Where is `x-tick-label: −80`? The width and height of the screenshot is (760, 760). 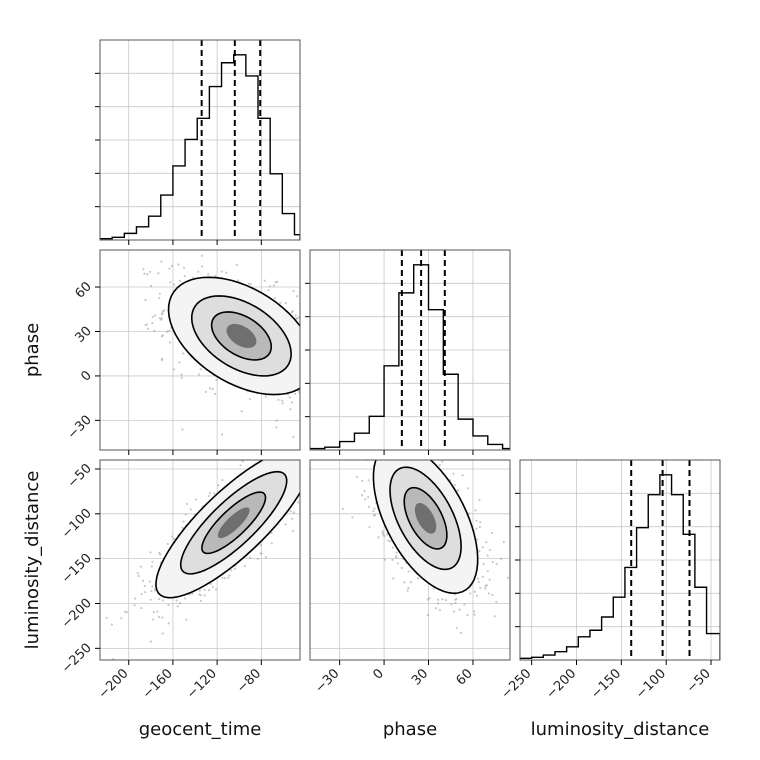 x-tick-label: −80 is located at coordinates (249, 681).